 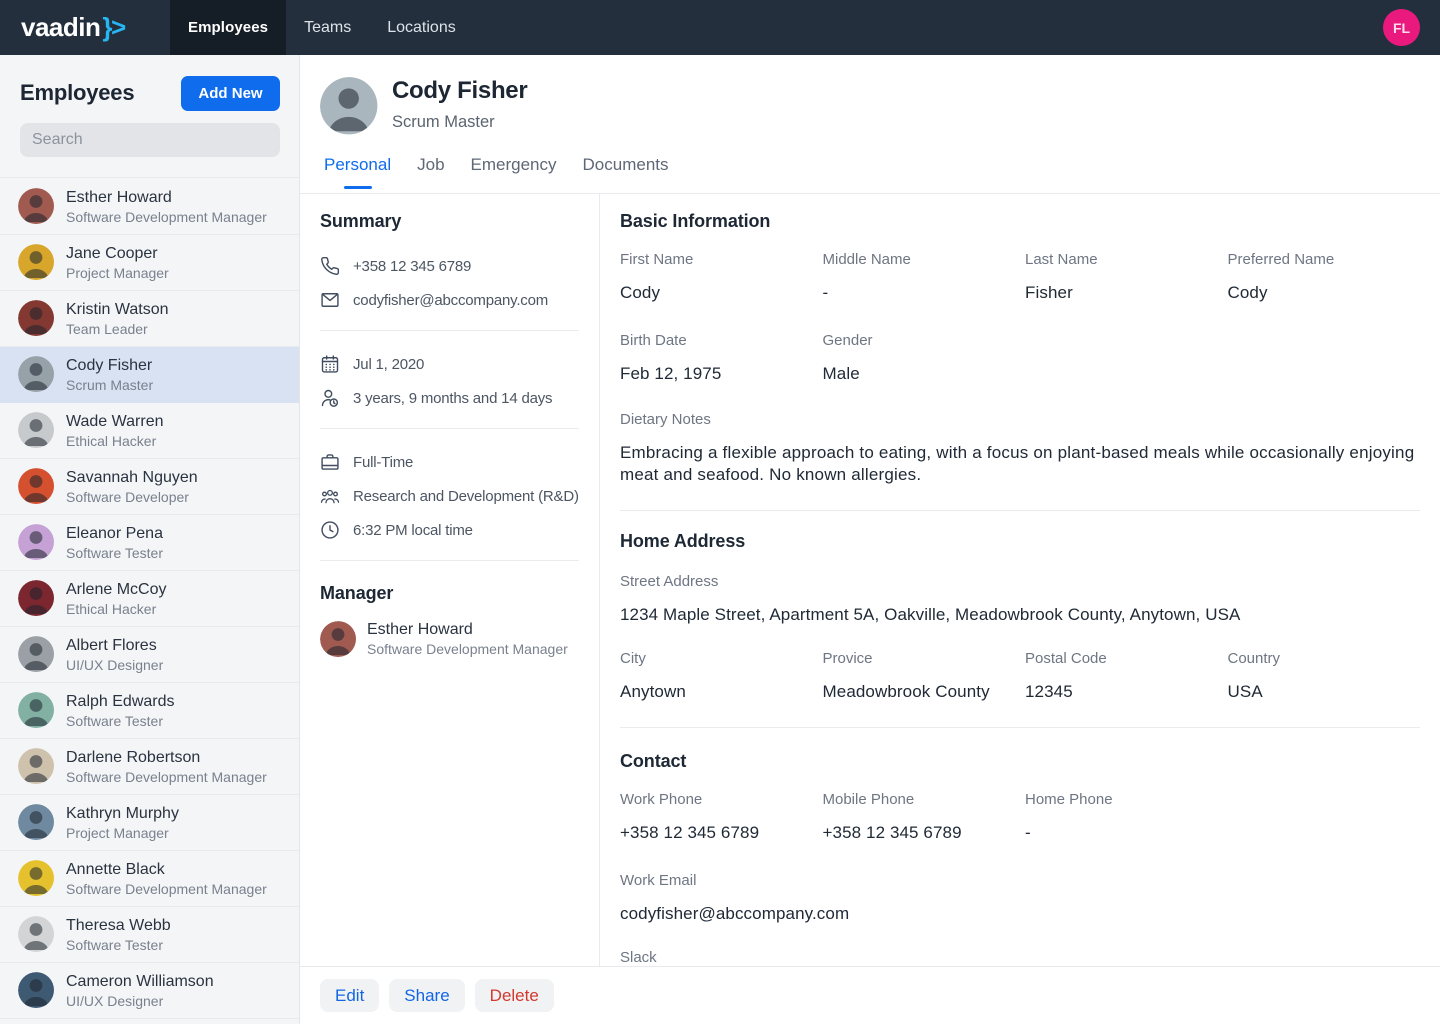 What do you see at coordinates (460, 90) in the screenshot?
I see `profile-name: Cody Fisher` at bounding box center [460, 90].